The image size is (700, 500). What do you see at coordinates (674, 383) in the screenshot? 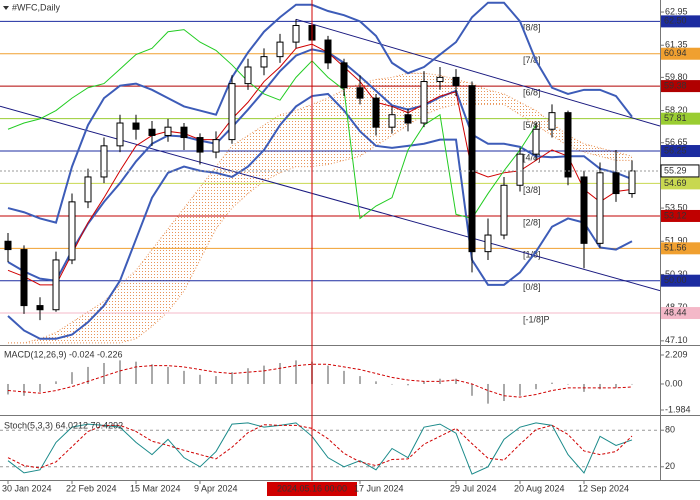
I see `y-tick-label: 0.00` at bounding box center [674, 383].